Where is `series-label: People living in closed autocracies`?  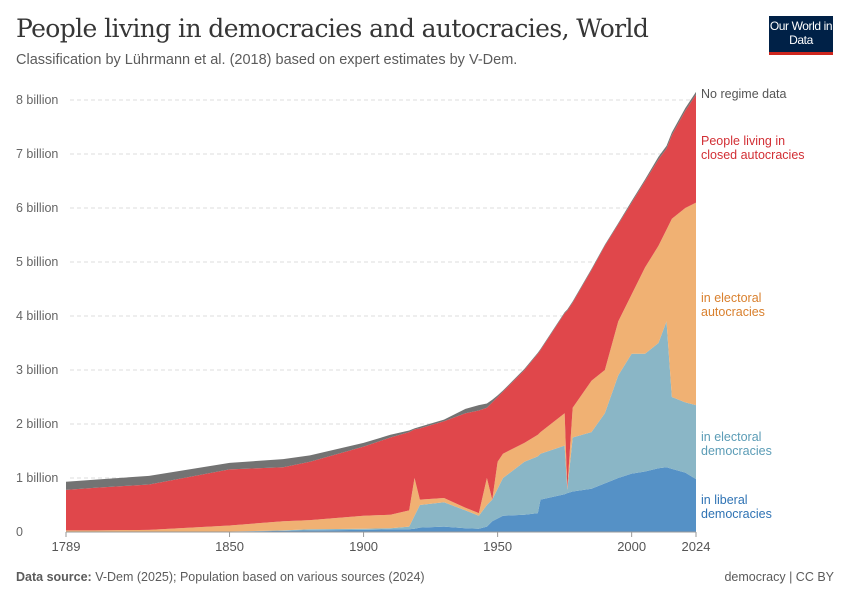
series-label: People living in closed autocracies is located at coordinates (753, 148).